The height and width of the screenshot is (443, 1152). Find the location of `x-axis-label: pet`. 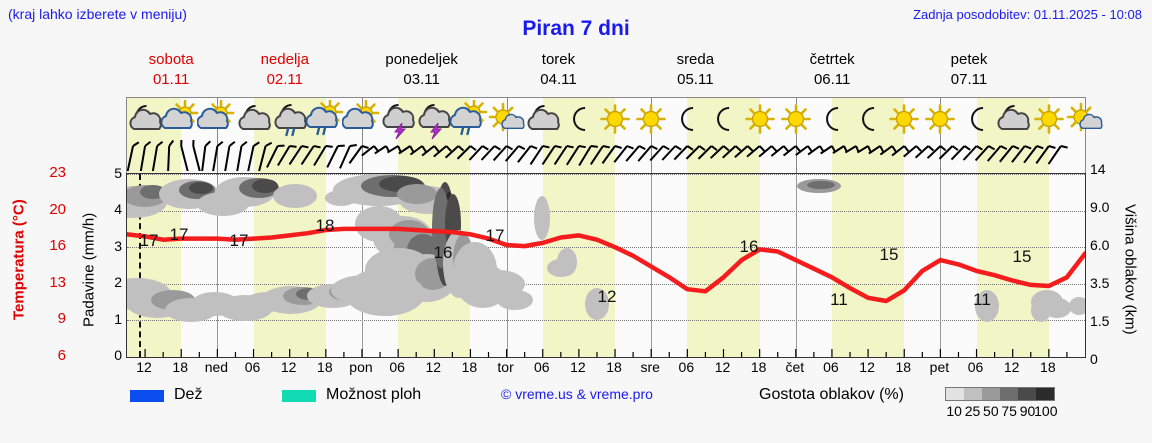

x-axis-label: pet is located at coordinates (939, 367).